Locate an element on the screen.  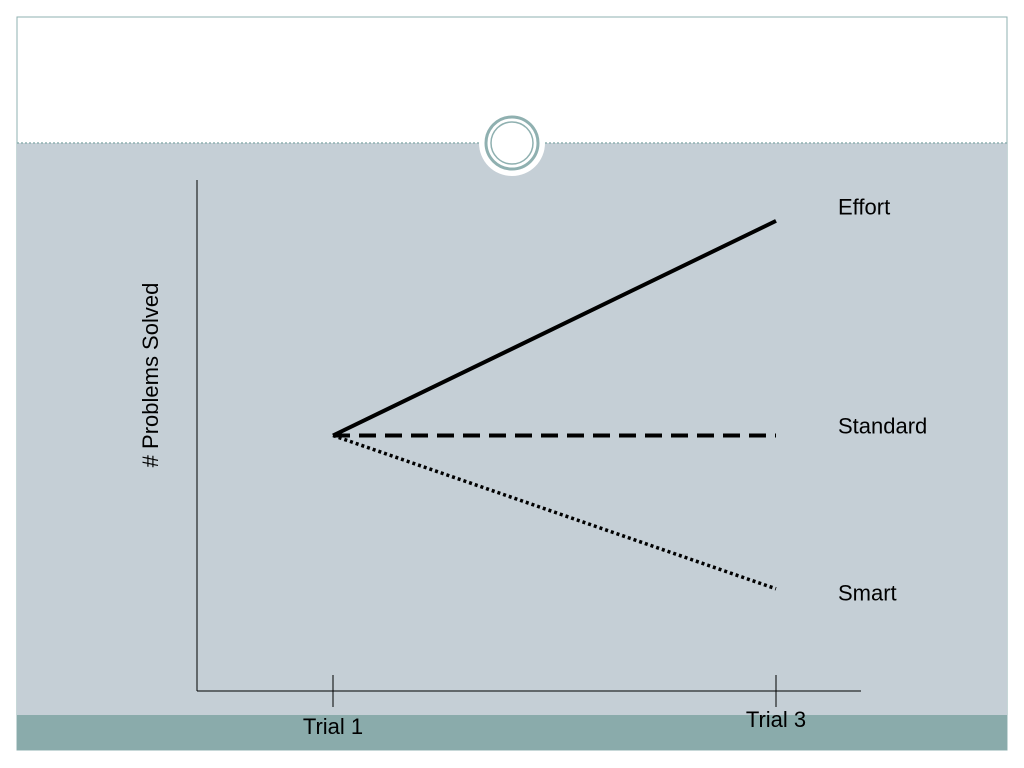
x-tick-label: Trial 1 is located at coordinates (333, 726).